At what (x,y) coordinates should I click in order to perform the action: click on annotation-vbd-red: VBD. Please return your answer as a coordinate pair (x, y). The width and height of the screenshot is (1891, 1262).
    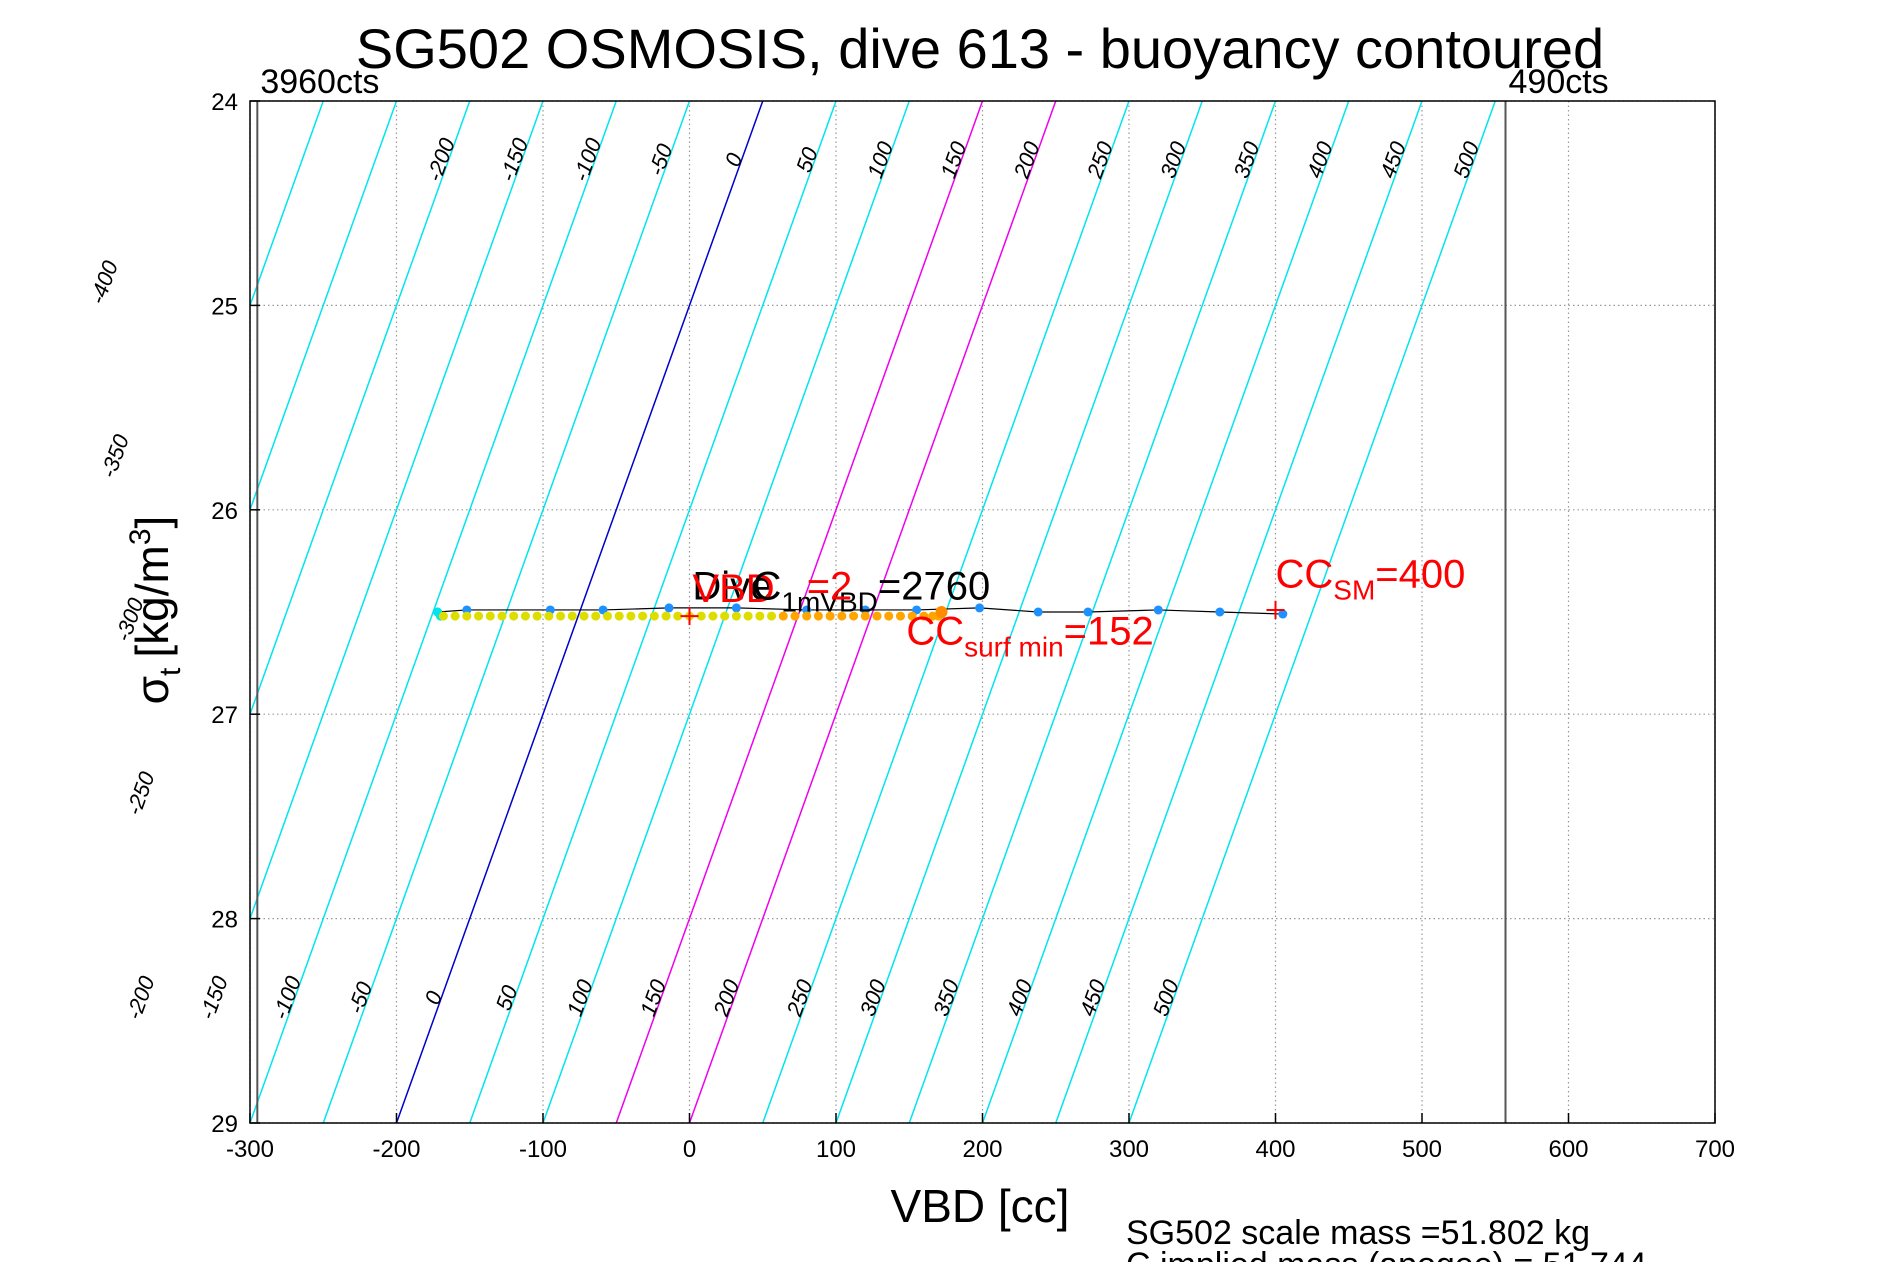
    Looking at the image, I should click on (733, 589).